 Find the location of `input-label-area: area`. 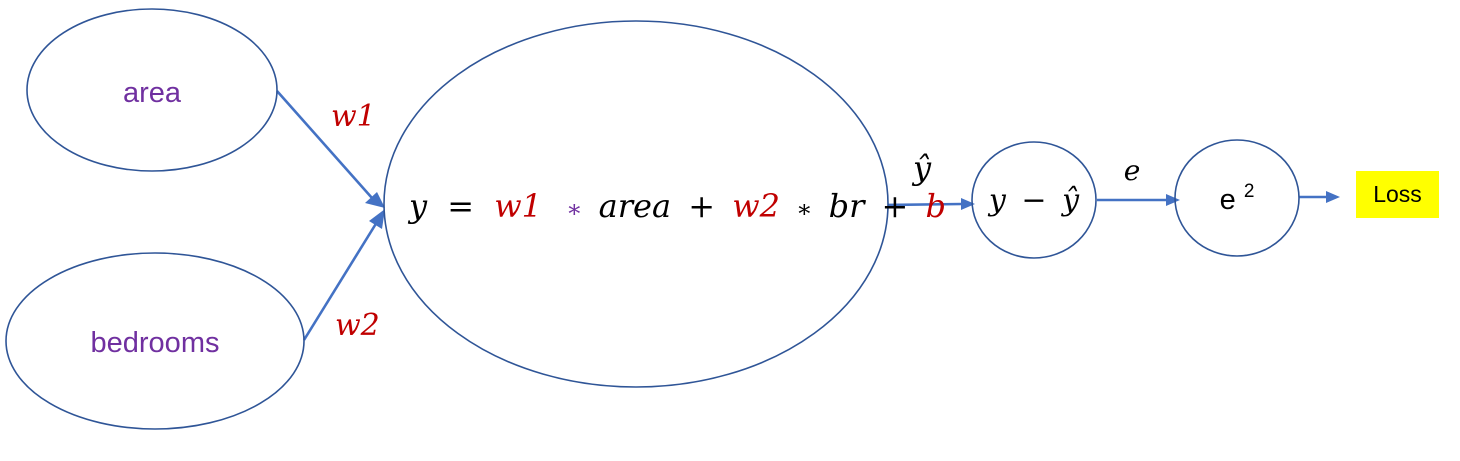

input-label-area: area is located at coordinates (152, 93).